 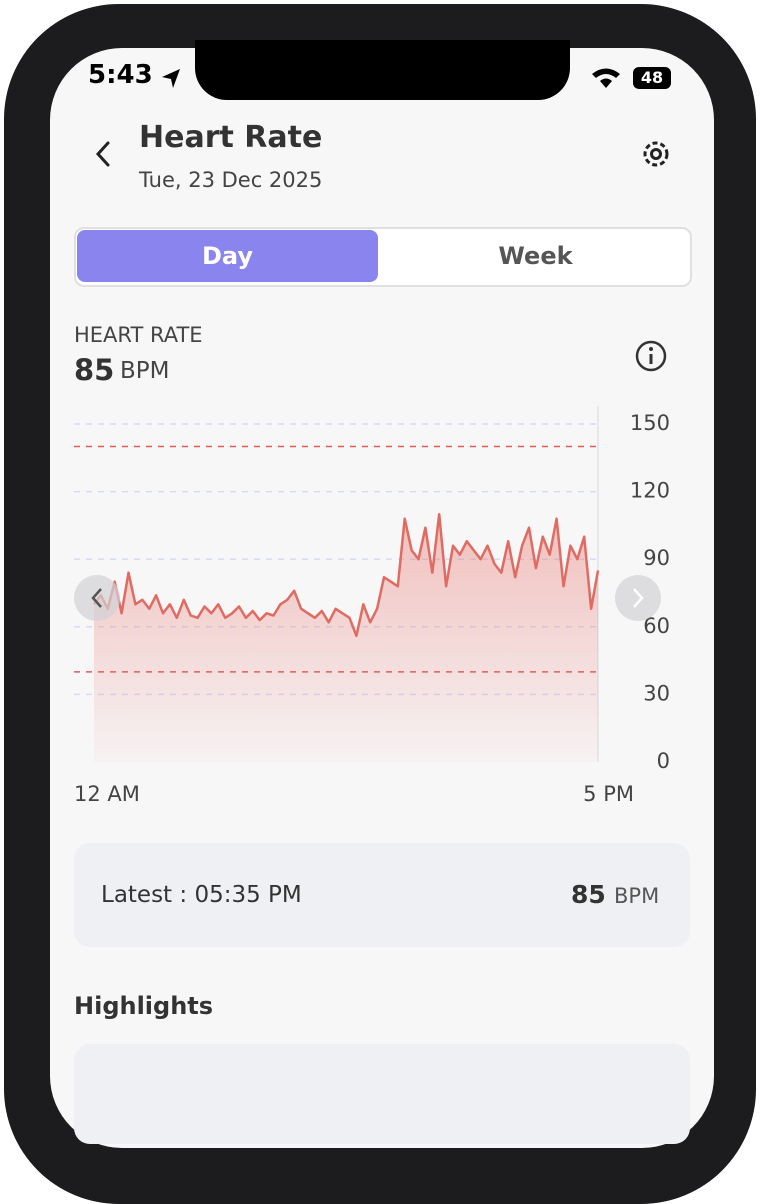 What do you see at coordinates (652, 78) in the screenshot?
I see `battery: 48` at bounding box center [652, 78].